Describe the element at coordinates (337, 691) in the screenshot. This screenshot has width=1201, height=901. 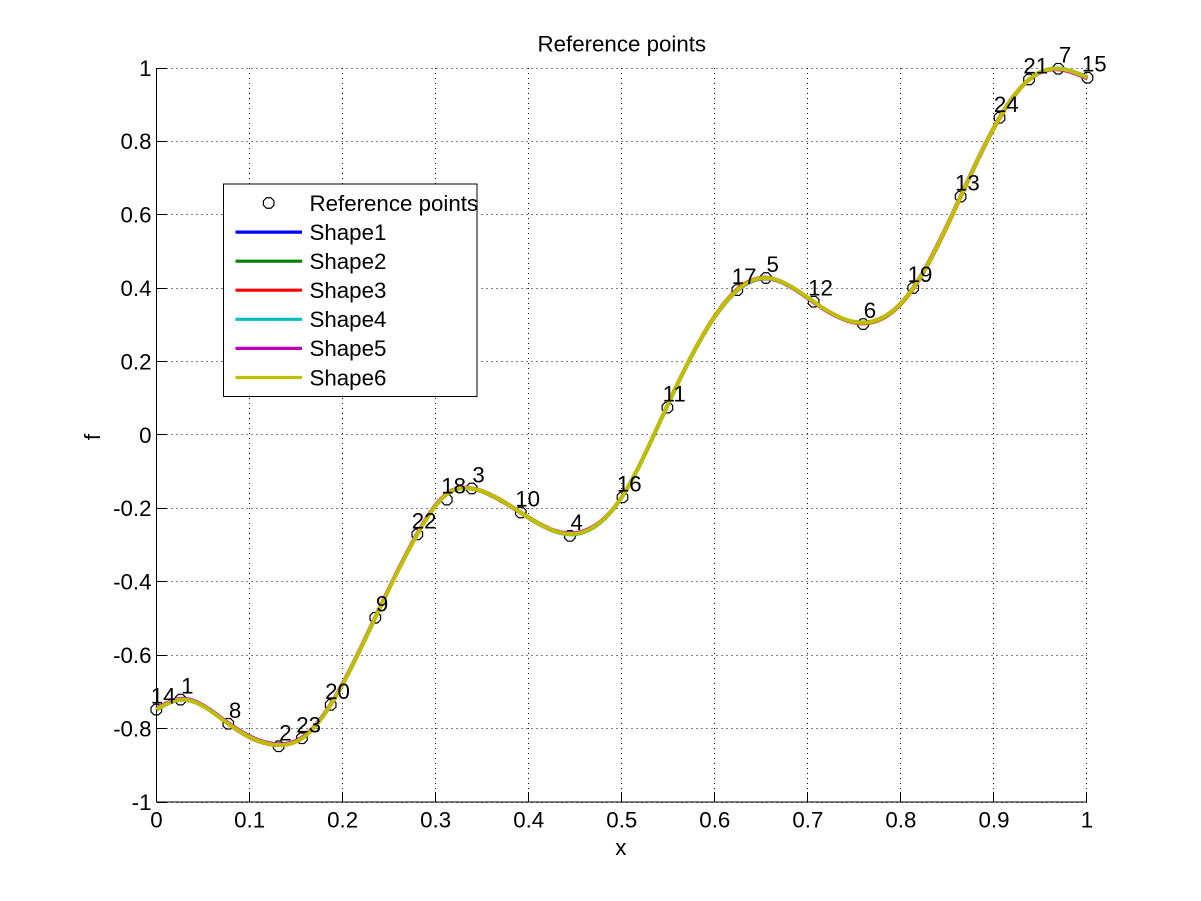
I see `svg-text: 20` at that location.